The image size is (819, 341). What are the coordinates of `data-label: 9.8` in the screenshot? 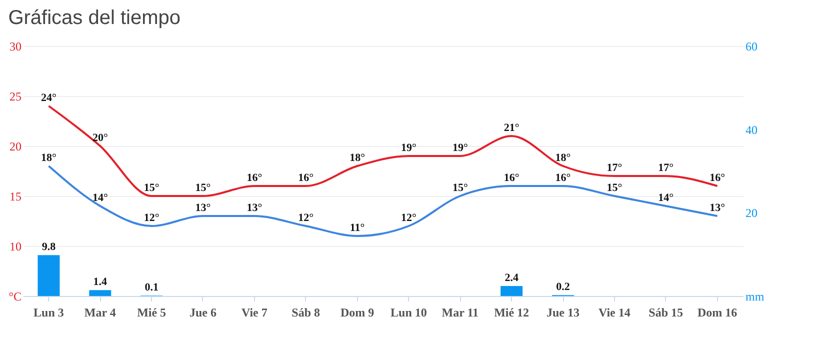 It's located at (49, 247).